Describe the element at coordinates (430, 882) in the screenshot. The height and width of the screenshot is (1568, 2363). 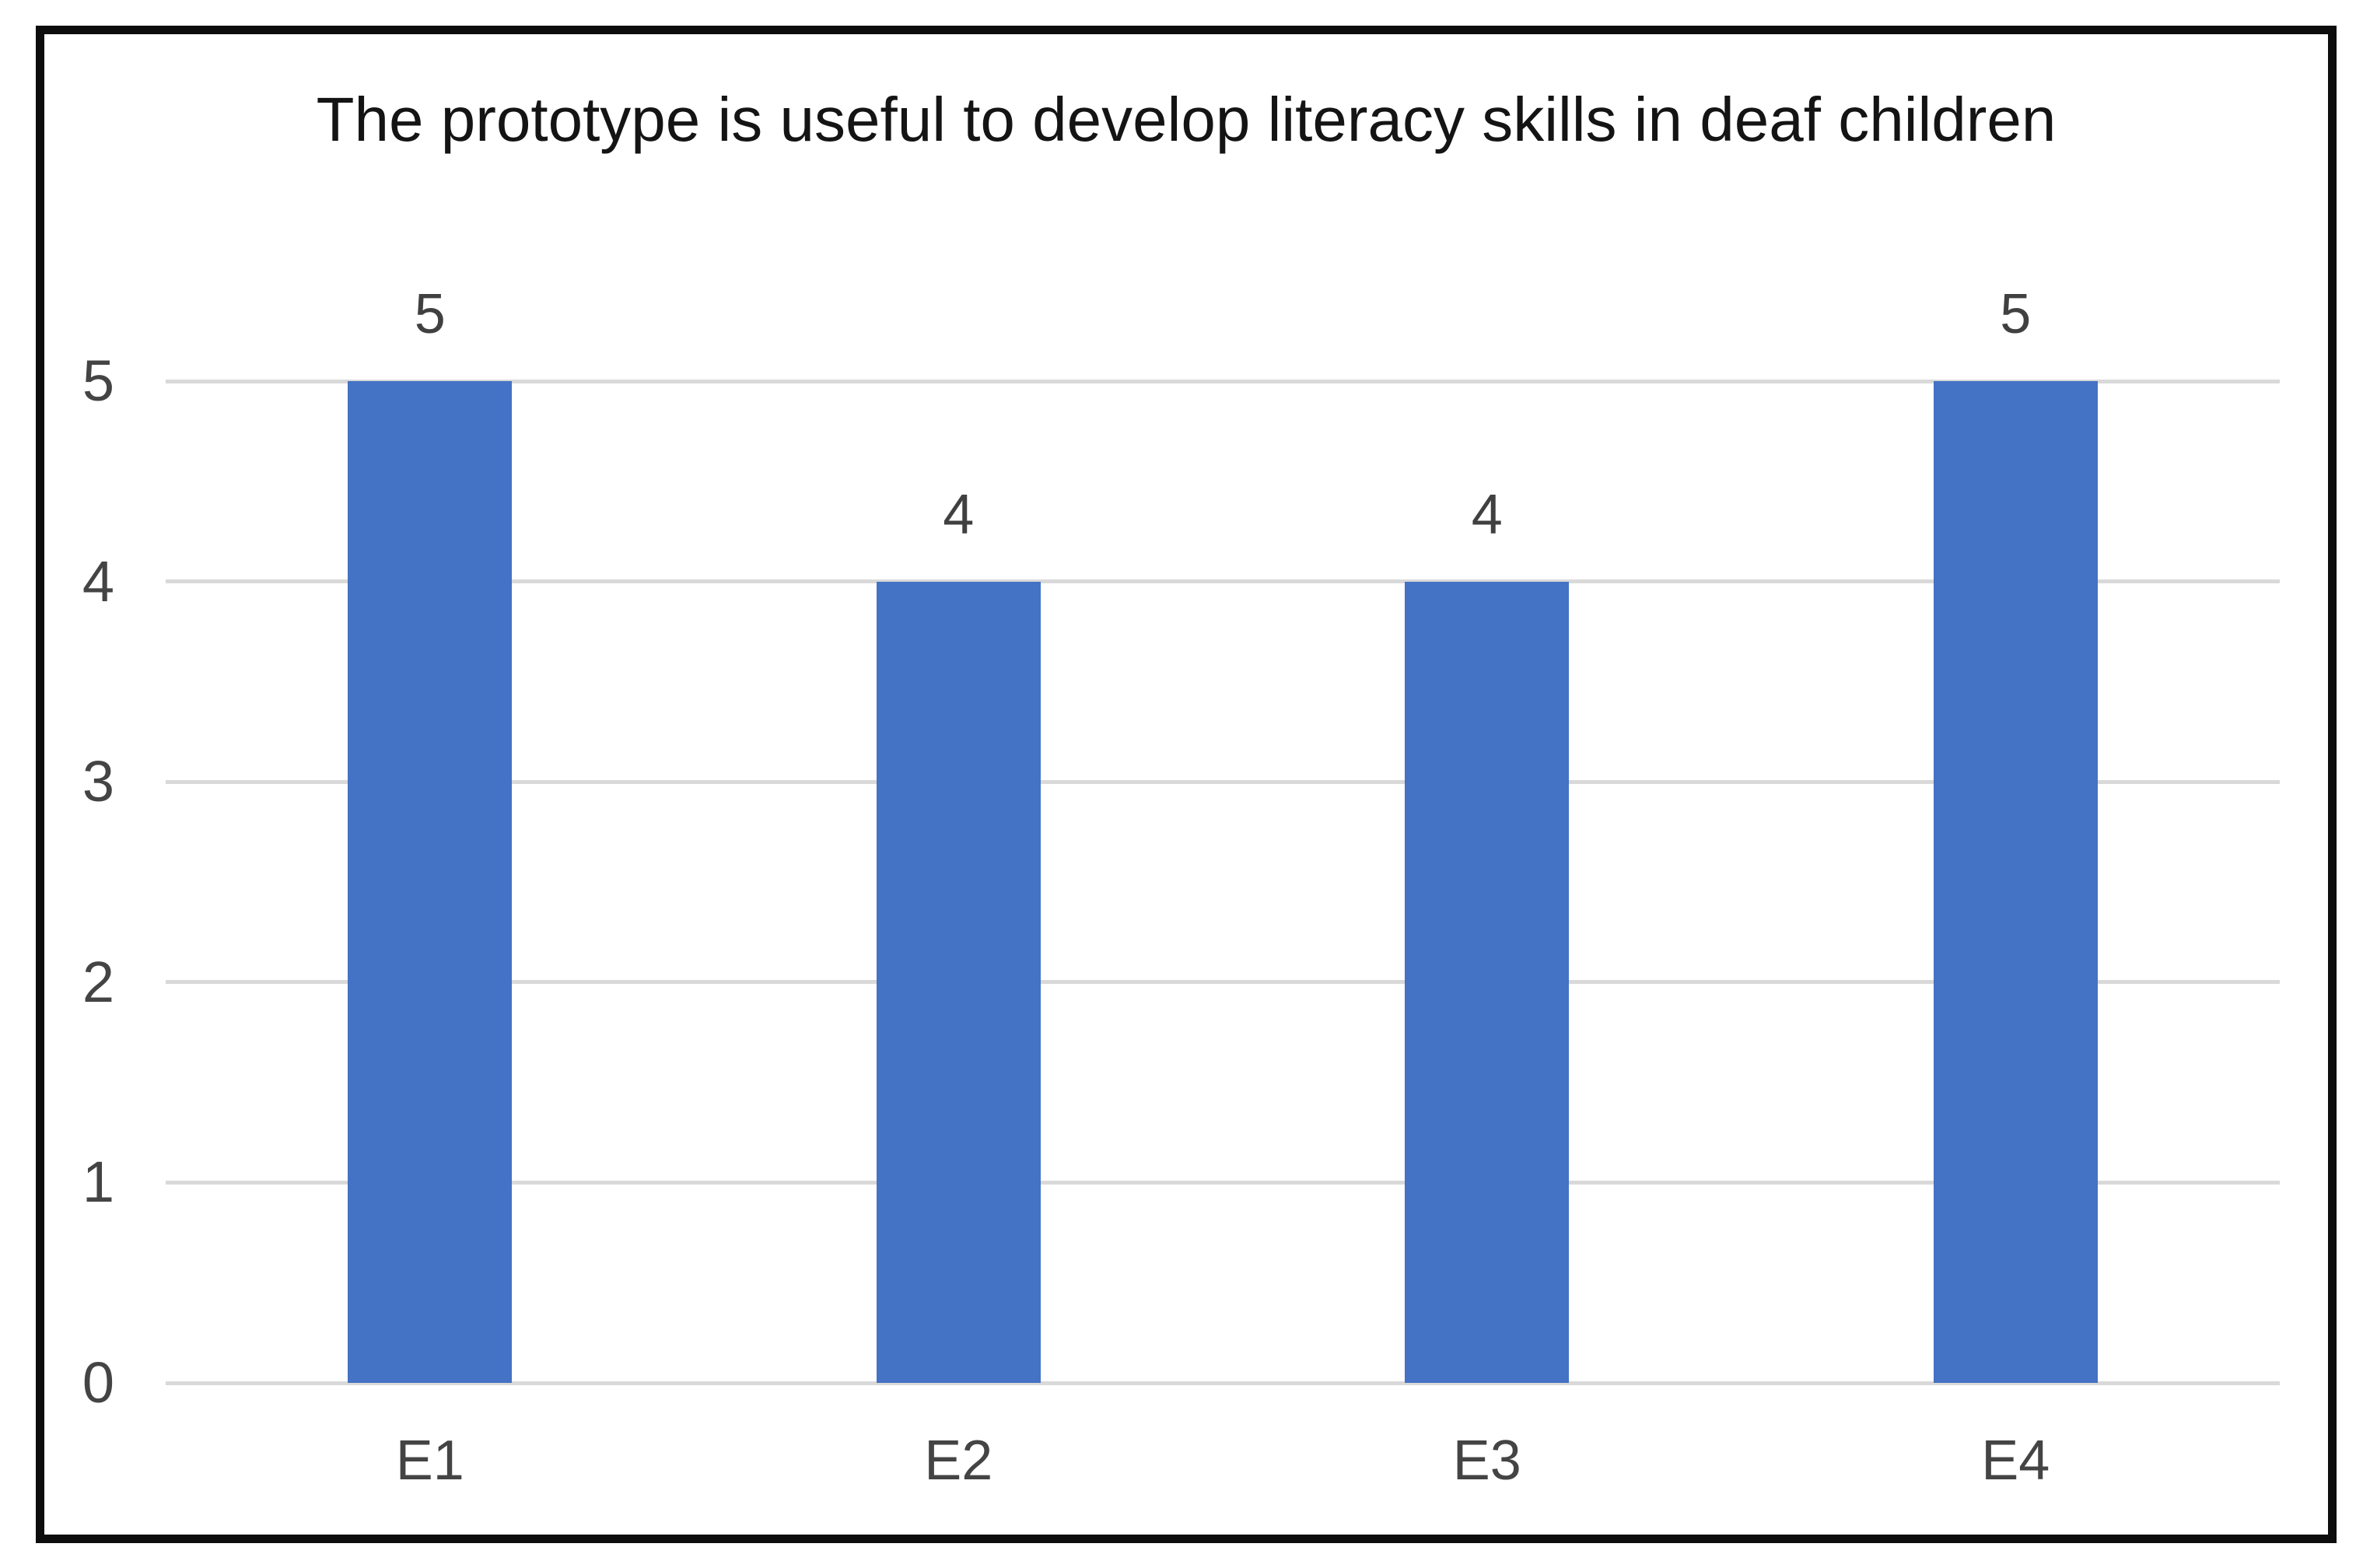
I see `bar-E1` at that location.